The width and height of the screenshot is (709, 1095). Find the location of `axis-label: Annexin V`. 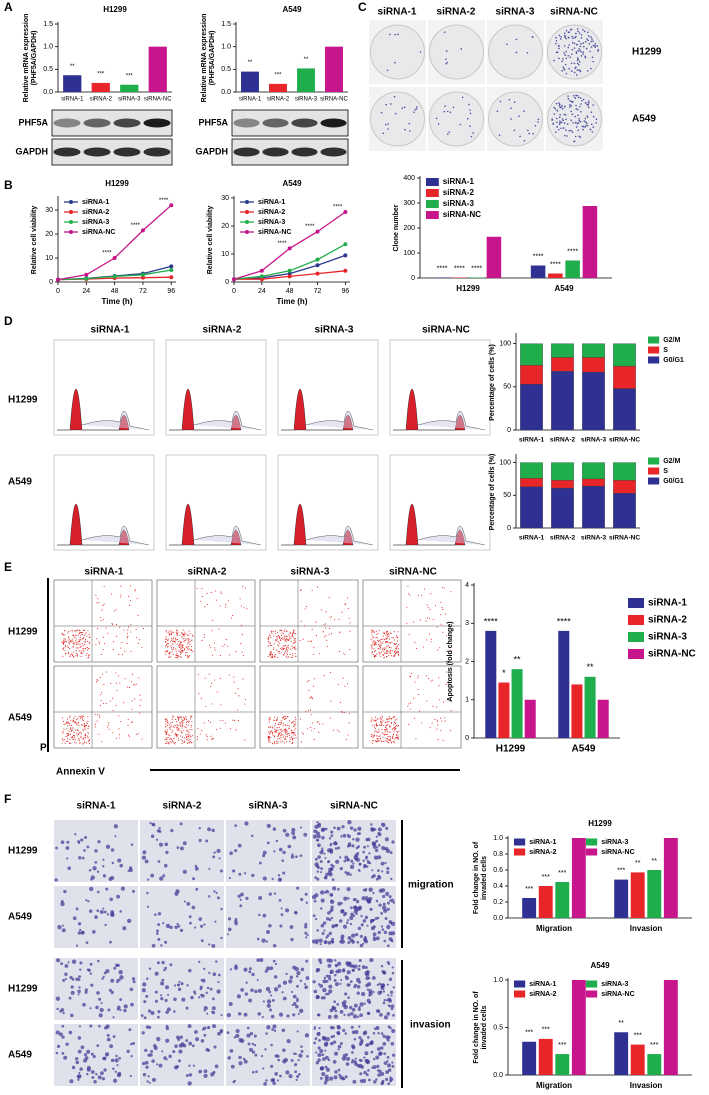

axis-label: Annexin V is located at coordinates (80, 772).